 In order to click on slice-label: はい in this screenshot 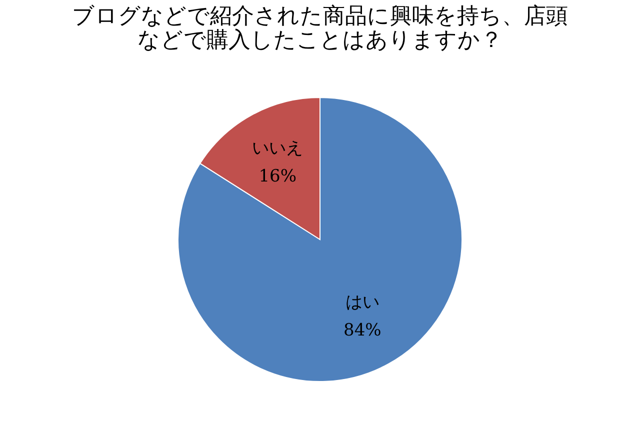, I will do `click(362, 302)`.